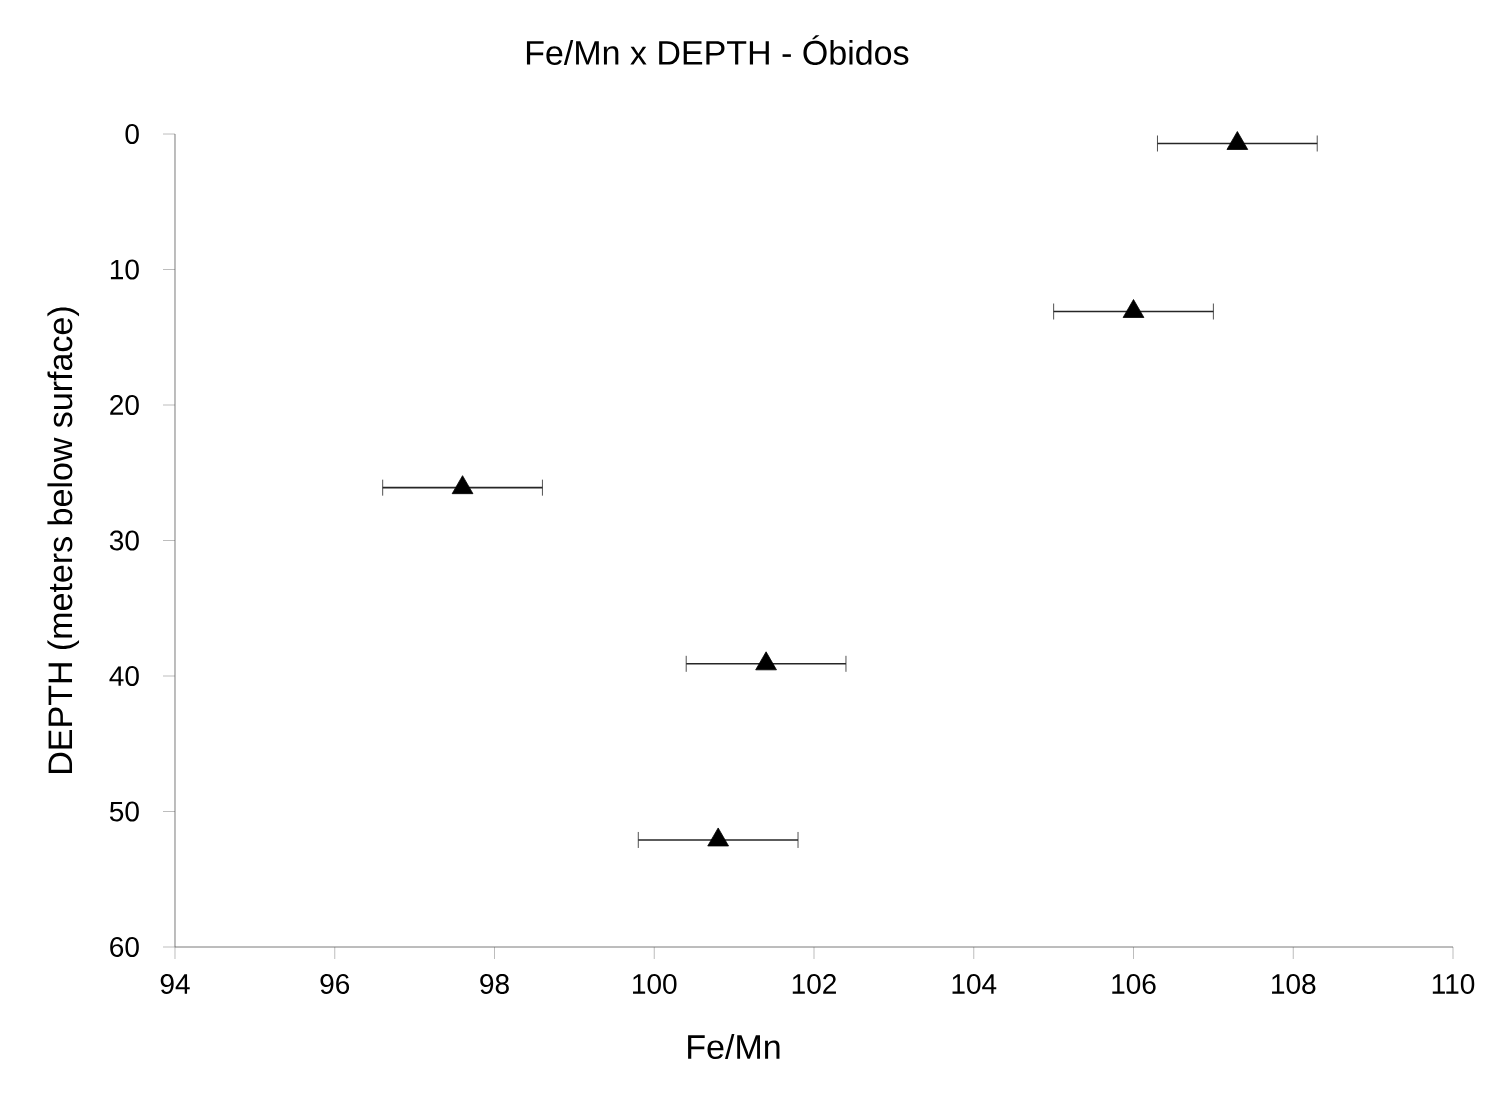 The image size is (1499, 1098). What do you see at coordinates (734, 1047) in the screenshot?
I see `x-axis-title: Fe/Mn` at bounding box center [734, 1047].